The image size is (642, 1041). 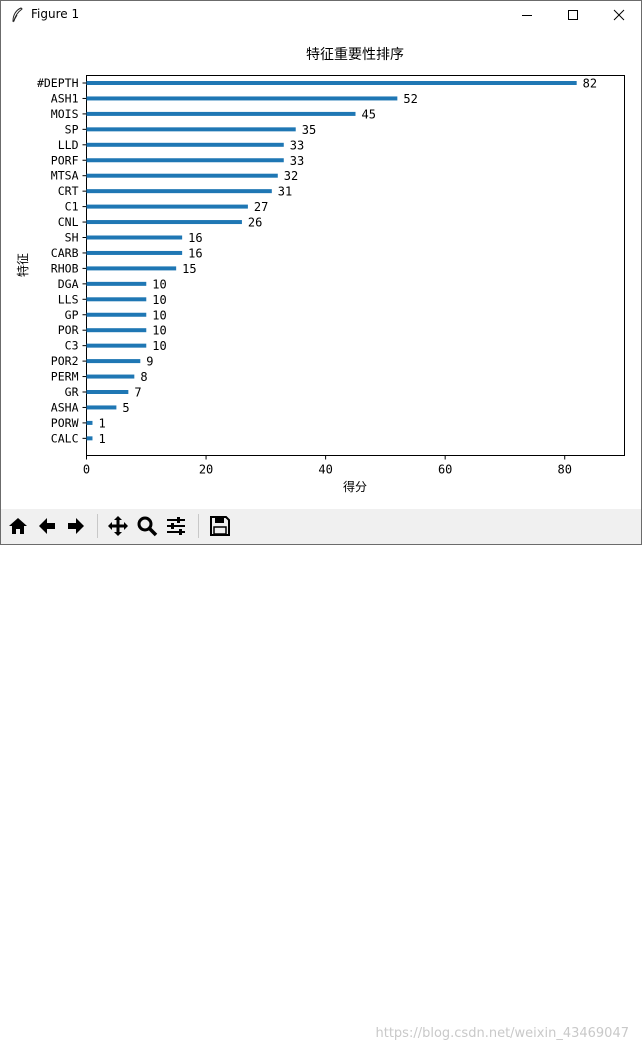 I want to click on close-icon, so click(x=619, y=15).